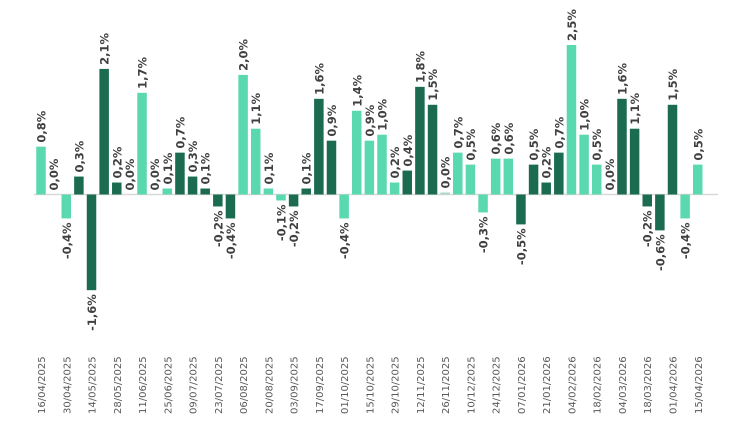  What do you see at coordinates (168, 385) in the screenshot?
I see `x-tick-label: 25/06/2025` at bounding box center [168, 385].